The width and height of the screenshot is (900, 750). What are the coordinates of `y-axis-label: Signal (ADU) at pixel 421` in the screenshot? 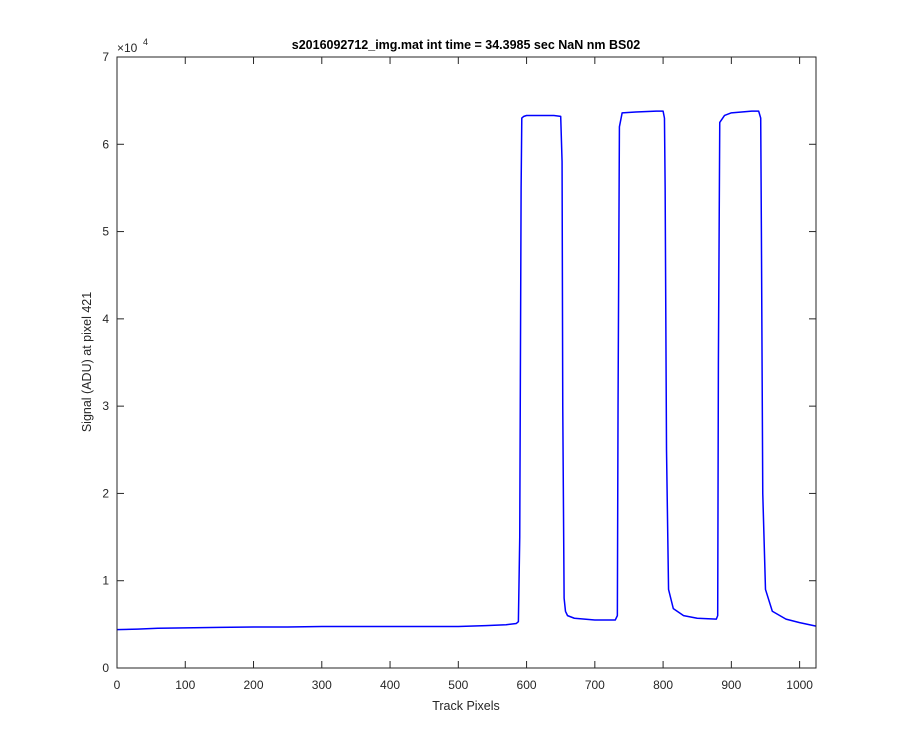 It's located at (87, 362).